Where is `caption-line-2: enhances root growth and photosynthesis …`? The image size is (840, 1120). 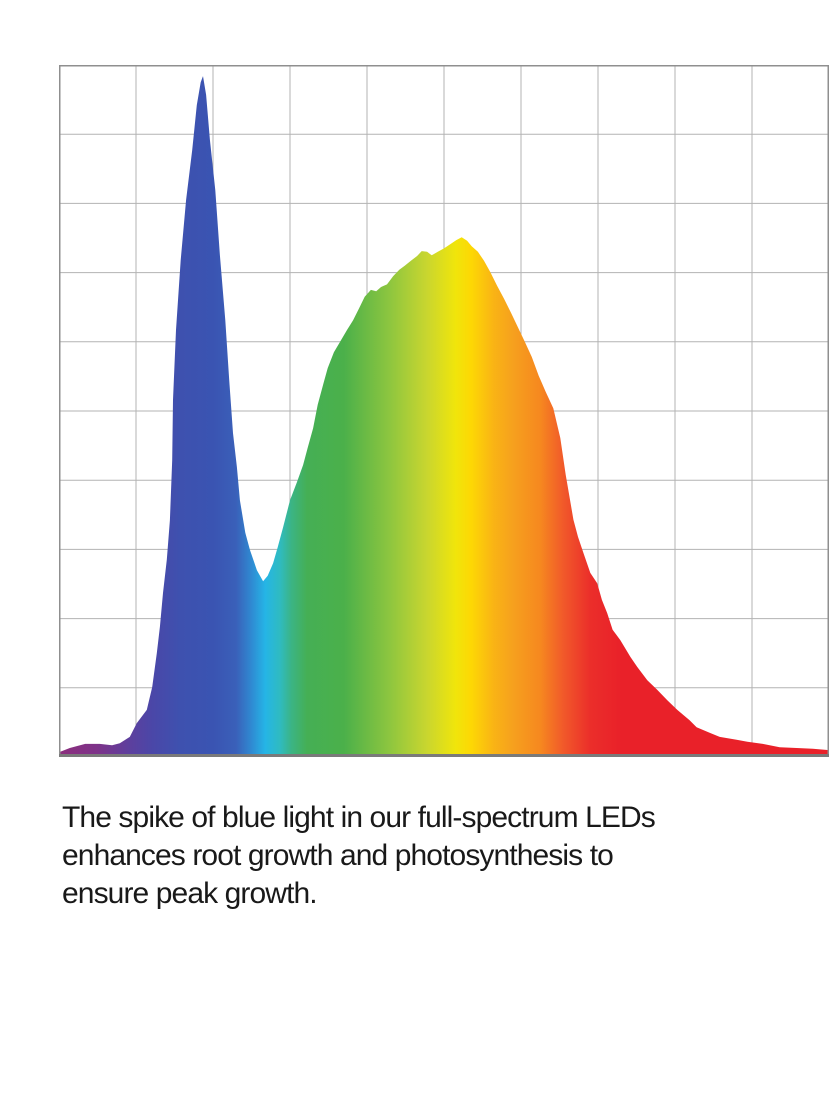 caption-line-2: enhances root growth and photosynthesis … is located at coordinates (338, 855).